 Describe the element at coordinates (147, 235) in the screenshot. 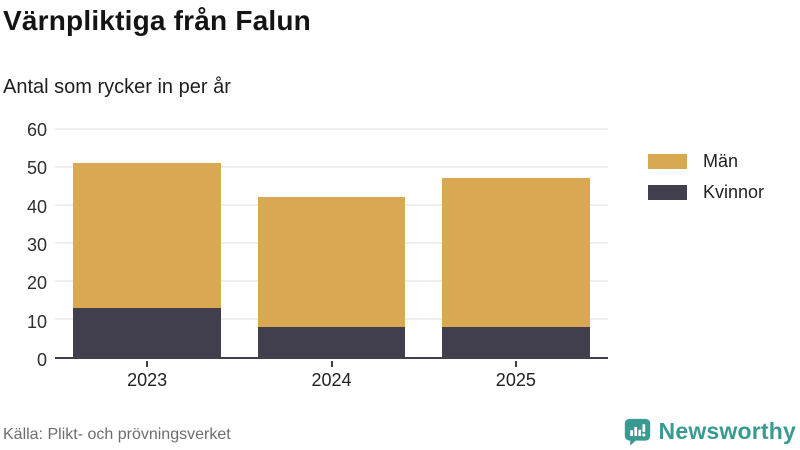

I see `bar-segment-2023-män` at that location.